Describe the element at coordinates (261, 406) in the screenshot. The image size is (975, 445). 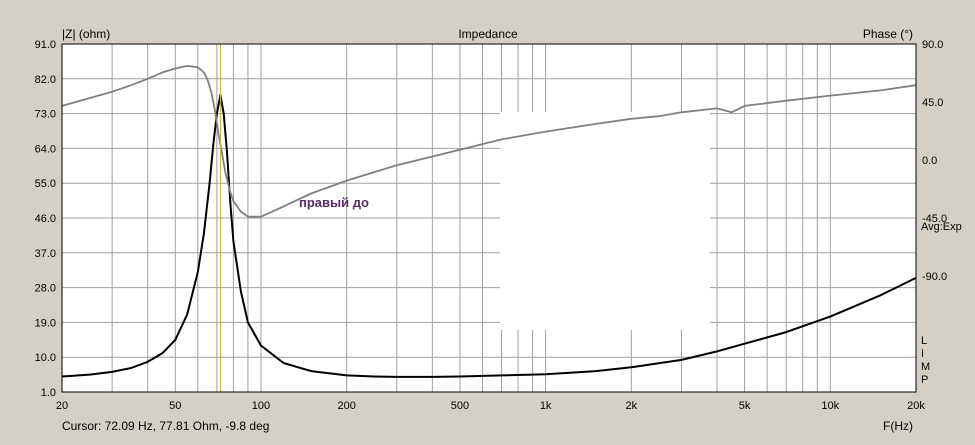
I see `x-tick-label: 100` at that location.